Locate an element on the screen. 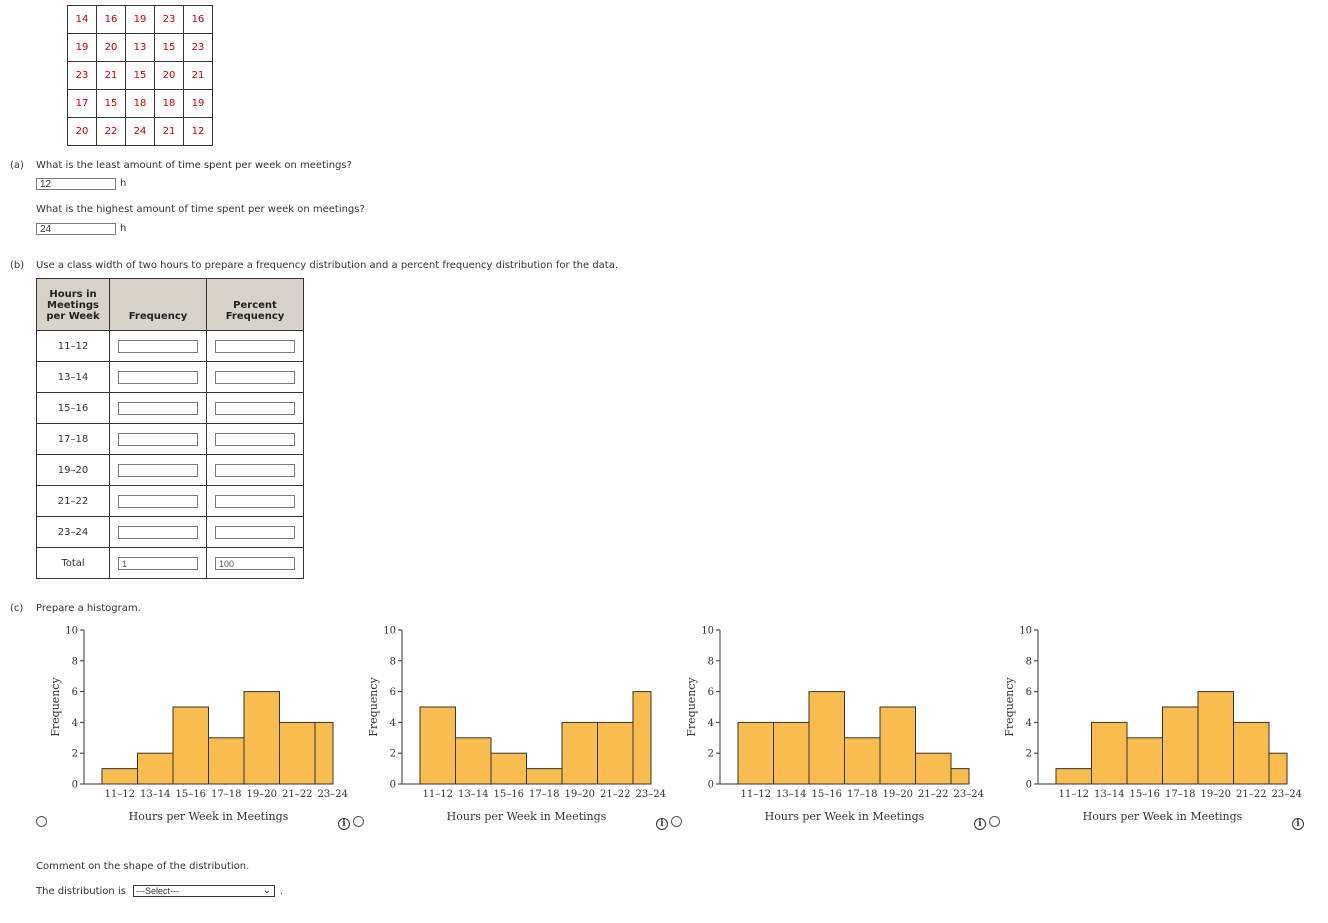 This screenshot has height=923, width=1328. distribution-shape-select: ---Select--- ⌄ is located at coordinates (204, 891).